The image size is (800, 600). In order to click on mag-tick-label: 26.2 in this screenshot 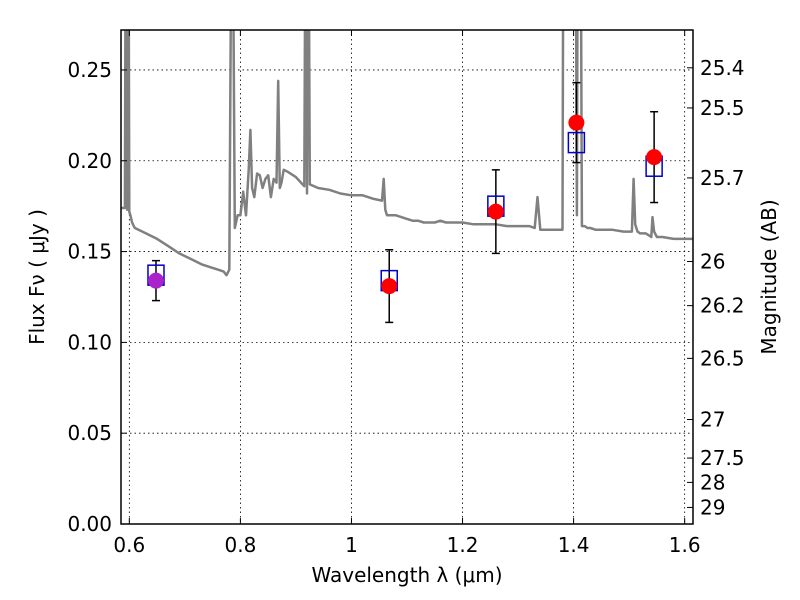, I will do `click(722, 306)`.